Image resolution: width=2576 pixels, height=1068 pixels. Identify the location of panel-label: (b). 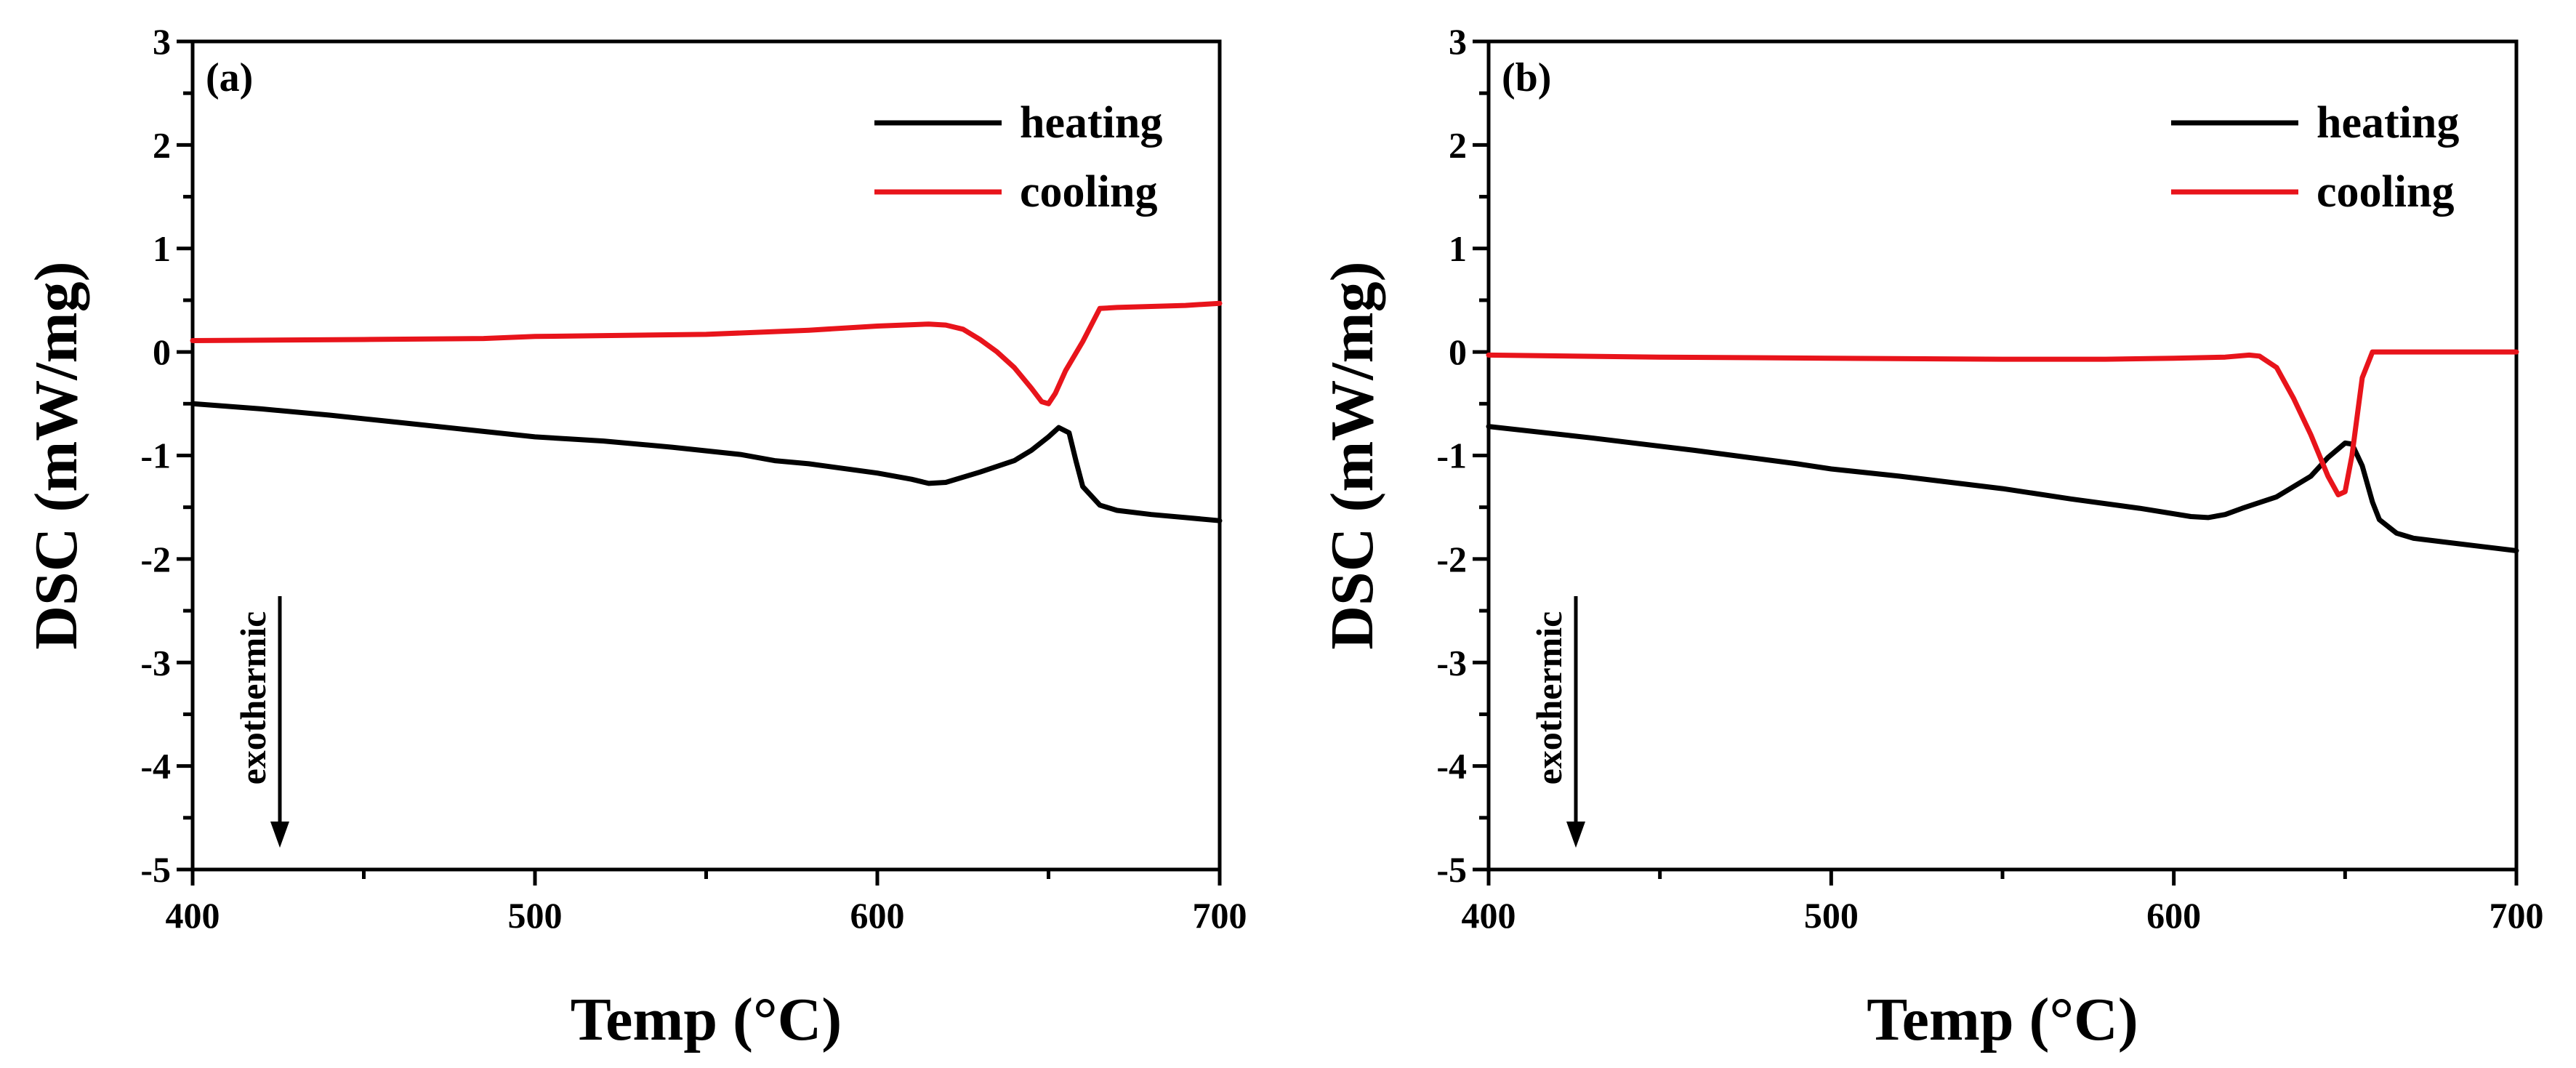
(1526, 77).